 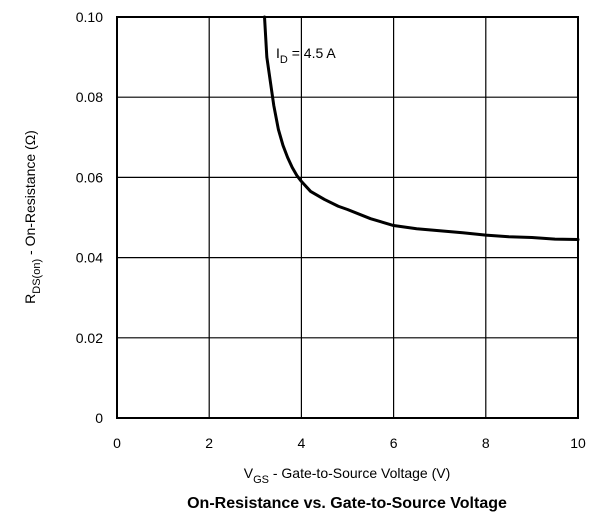 What do you see at coordinates (37, 276) in the screenshot?
I see `y-label-sub: DS(on)` at bounding box center [37, 276].